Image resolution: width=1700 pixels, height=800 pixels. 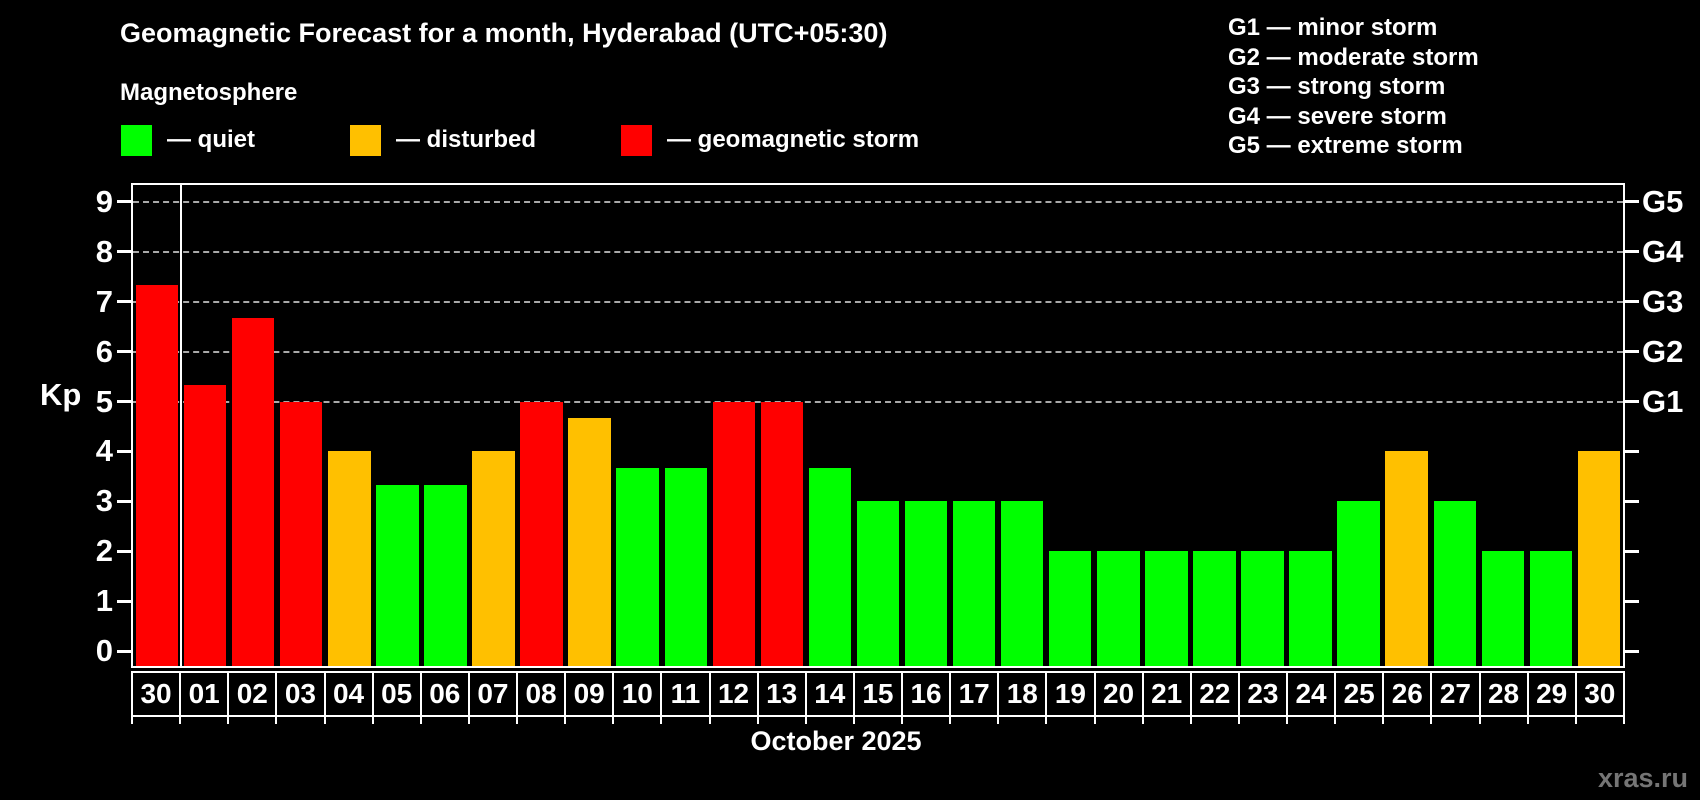 What do you see at coordinates (685, 697) in the screenshot?
I see `day-label-11: 11` at bounding box center [685, 697].